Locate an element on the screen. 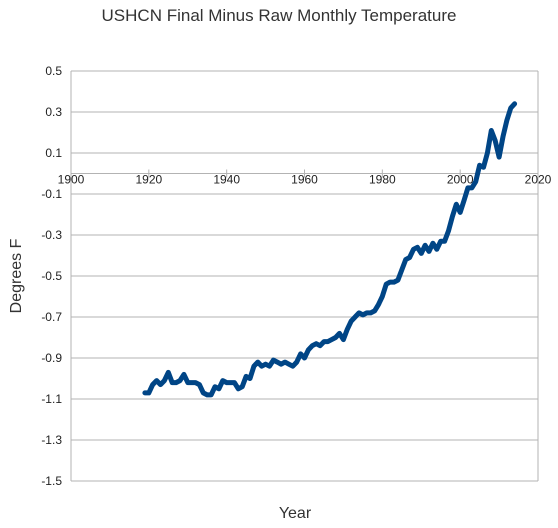  y-tick-label: 0.5 is located at coordinates (53, 71).